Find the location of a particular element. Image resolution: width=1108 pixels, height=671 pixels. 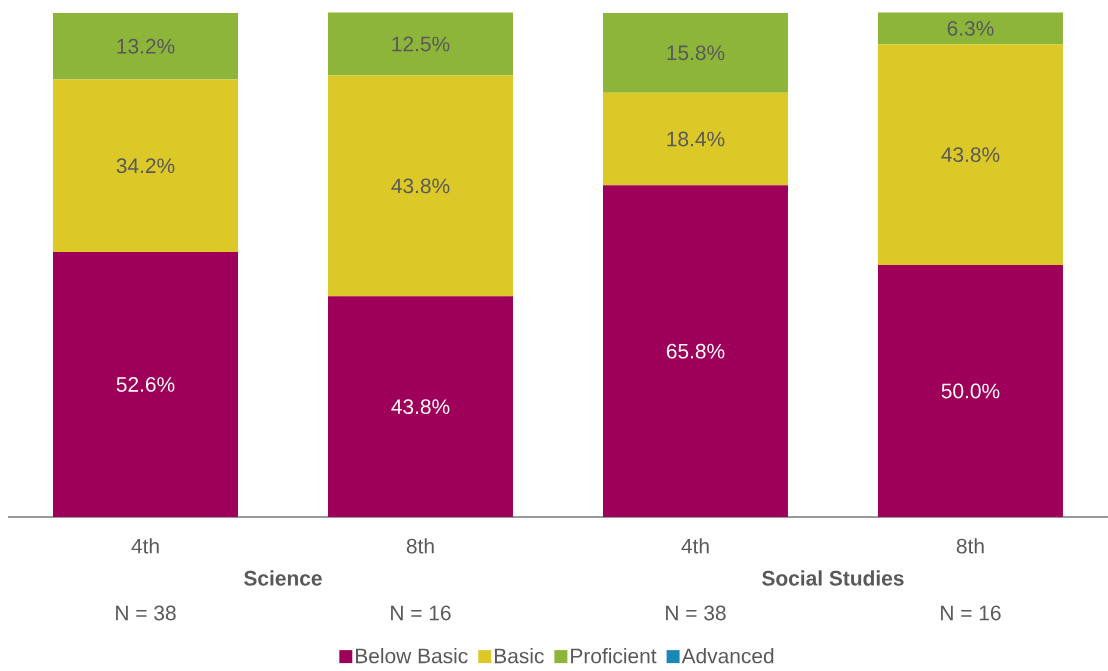

data-label: 6.3% is located at coordinates (970, 28).